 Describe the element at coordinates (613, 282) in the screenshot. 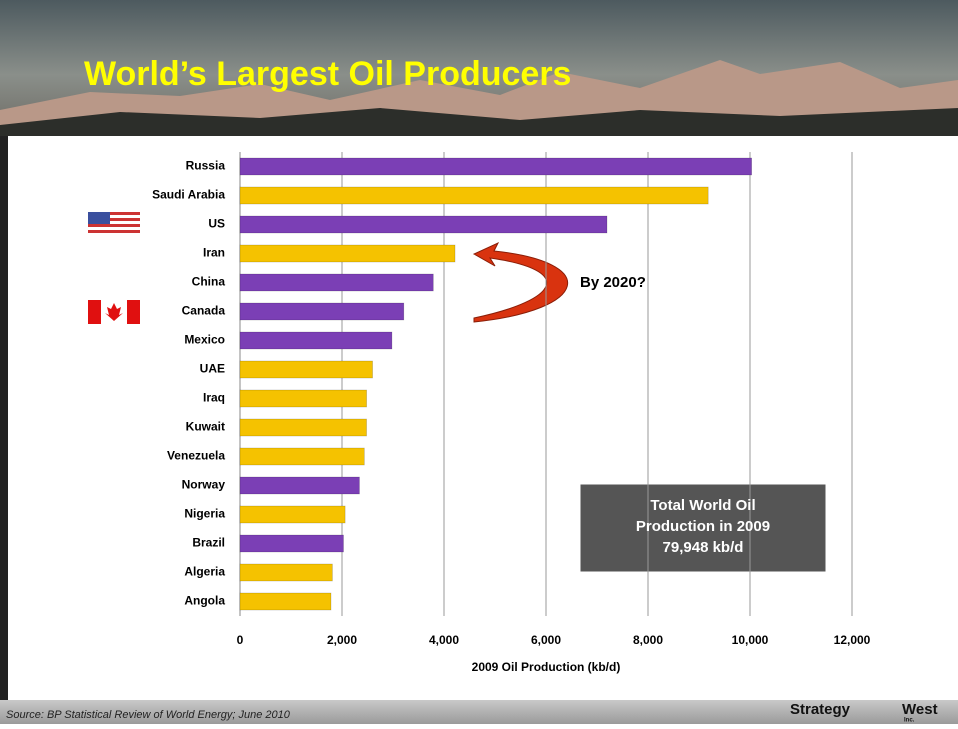

I see `annotation: By 2020?` at that location.